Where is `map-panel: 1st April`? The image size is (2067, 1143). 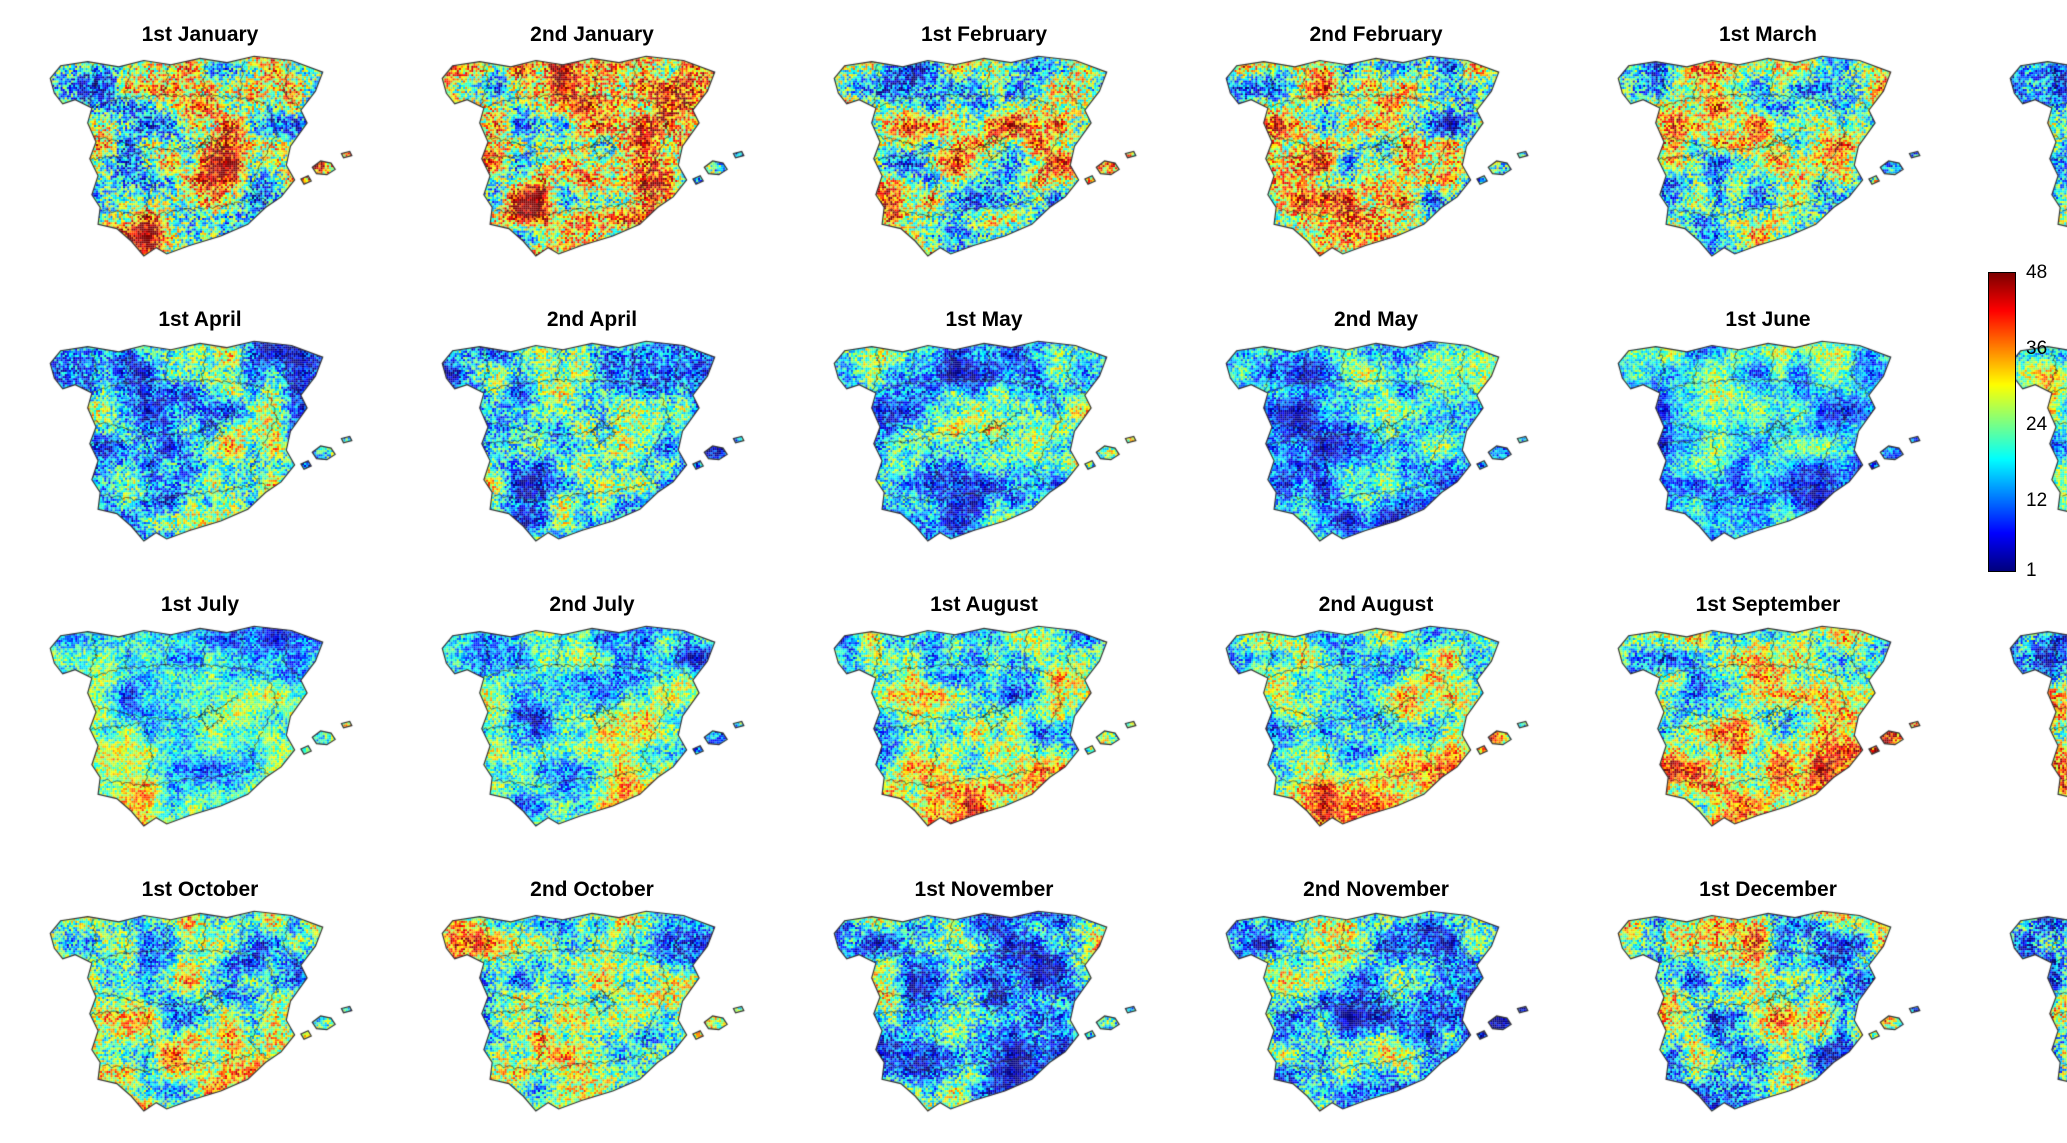
map-panel: 1st April is located at coordinates (200, 429).